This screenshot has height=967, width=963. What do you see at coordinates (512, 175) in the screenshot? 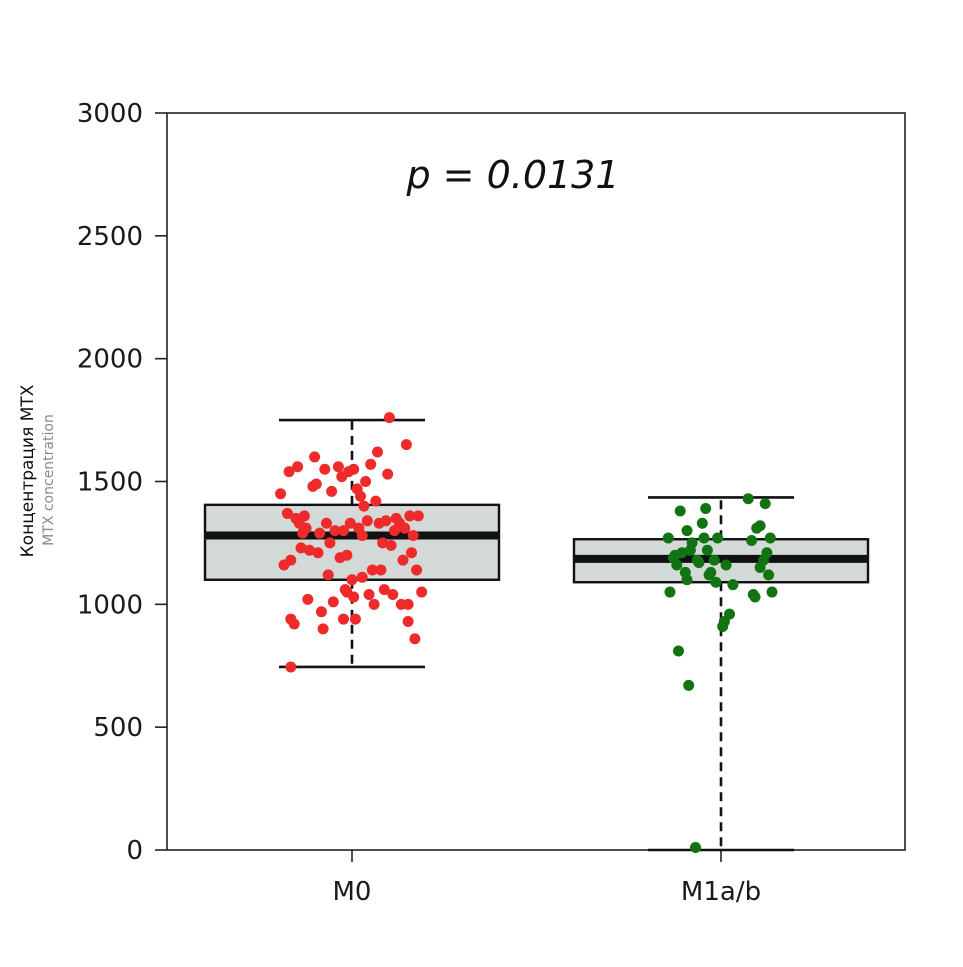
I see `p-value-annotation: p = 0.0131` at bounding box center [512, 175].